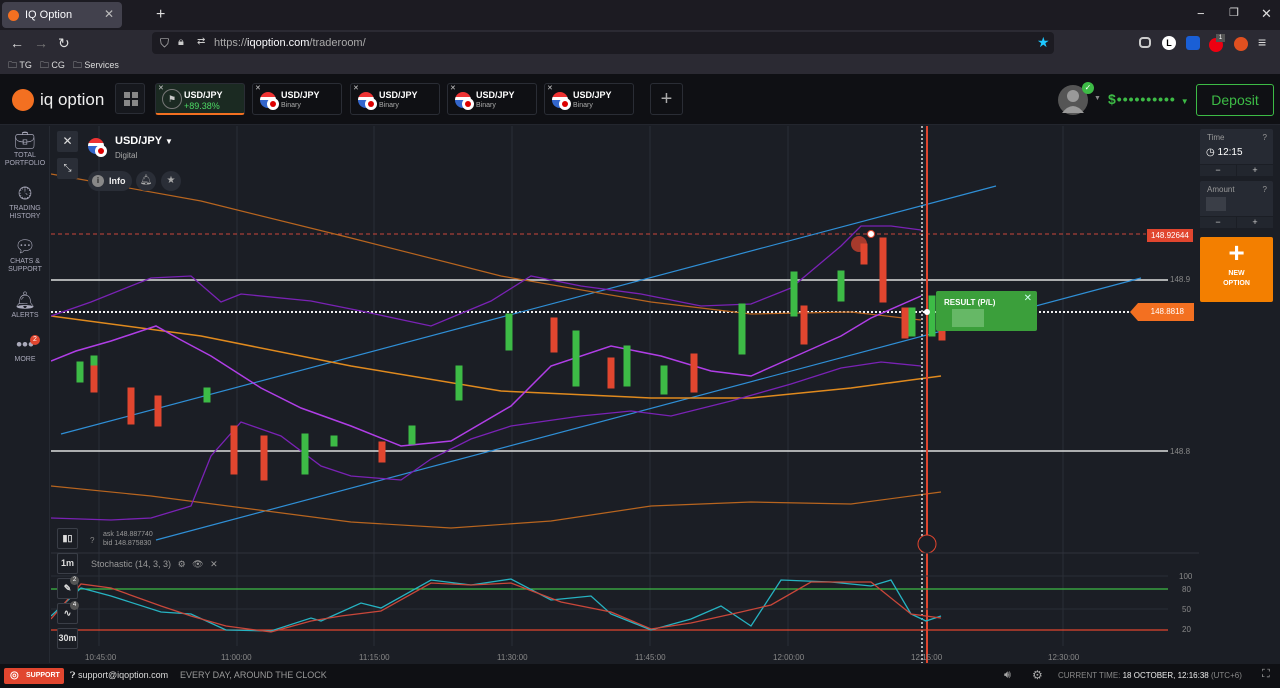 This screenshot has width=1280, height=688. I want to click on eye-icon: 👁︎, so click(198, 564).